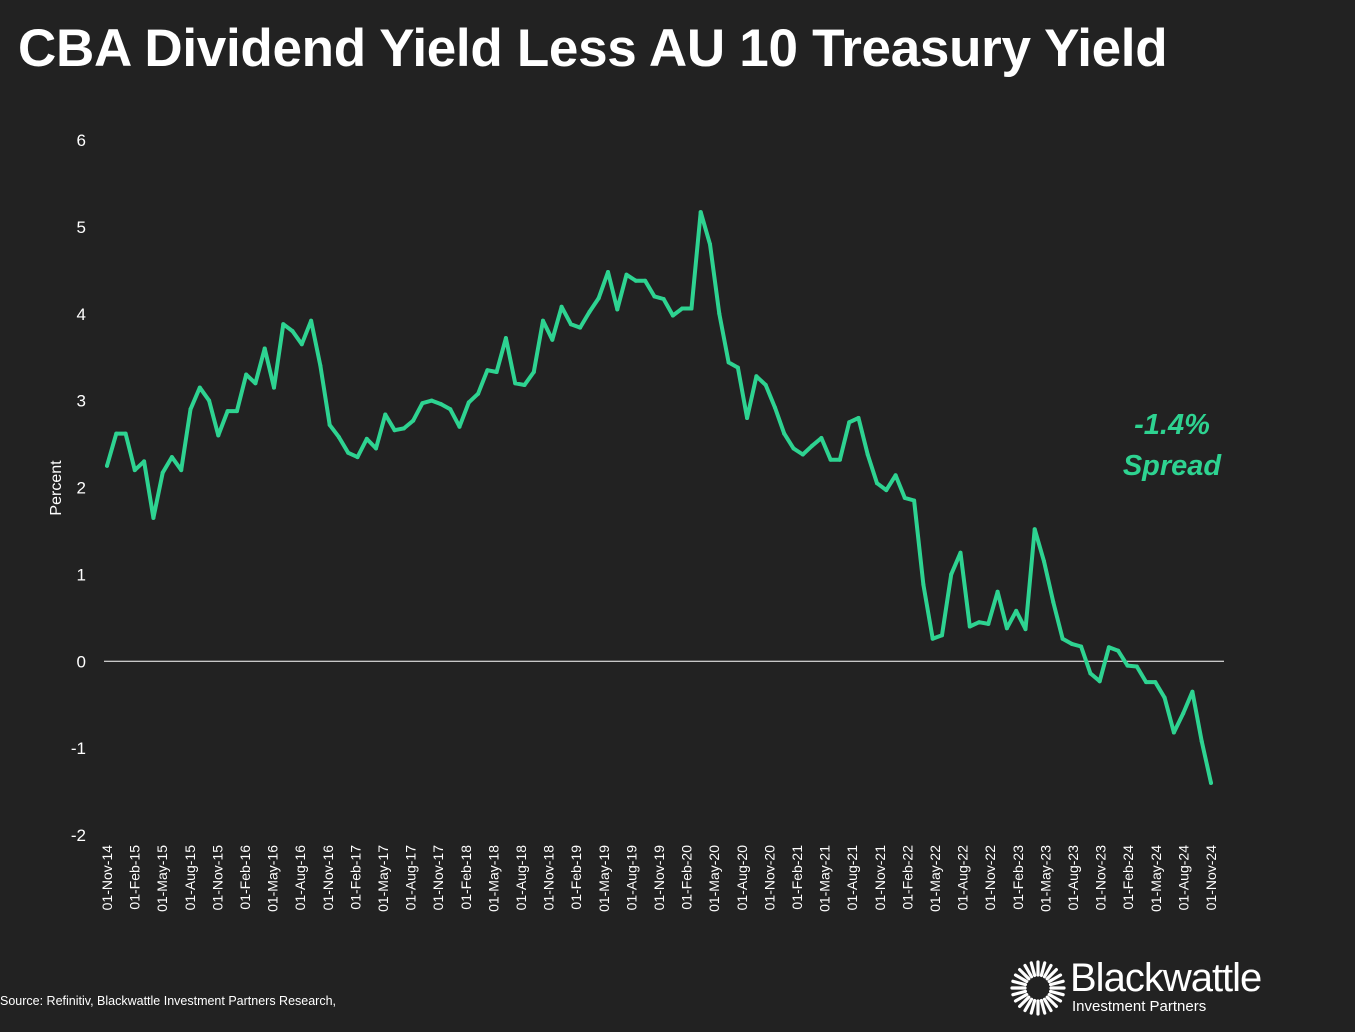  I want to click on x-tick-label: 01-Feb-24, so click(1128, 877).